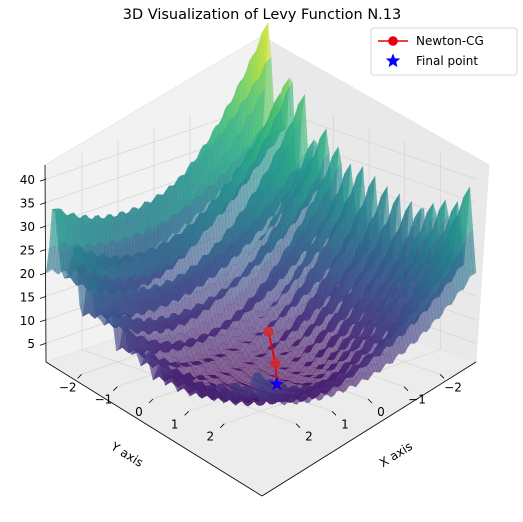 This screenshot has height=522, width=523. I want to click on z-axis-ticks: 5 10 15 20 25 30 35 40, so click(33, 262).